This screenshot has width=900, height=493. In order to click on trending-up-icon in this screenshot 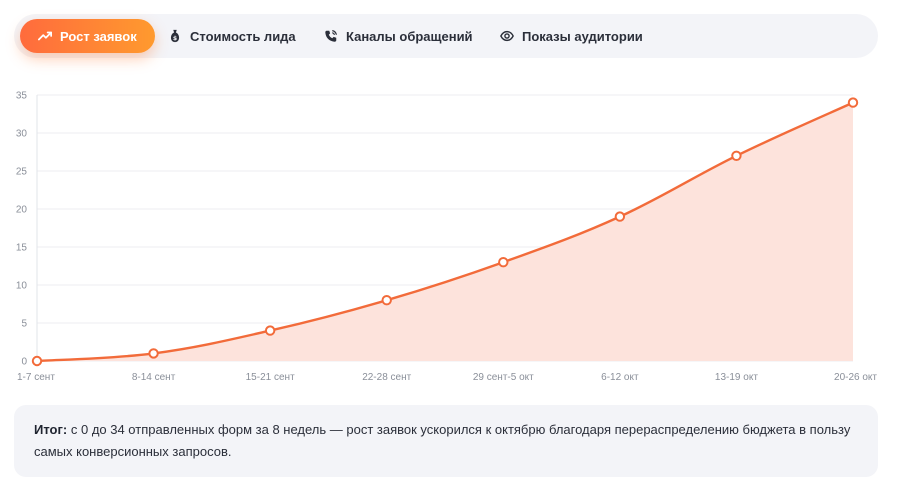, I will do `click(45, 36)`.